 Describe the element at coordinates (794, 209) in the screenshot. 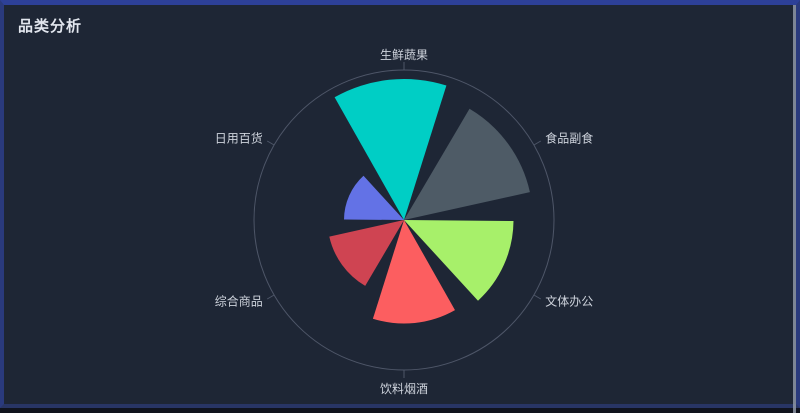

I see `right-edge-strip` at that location.